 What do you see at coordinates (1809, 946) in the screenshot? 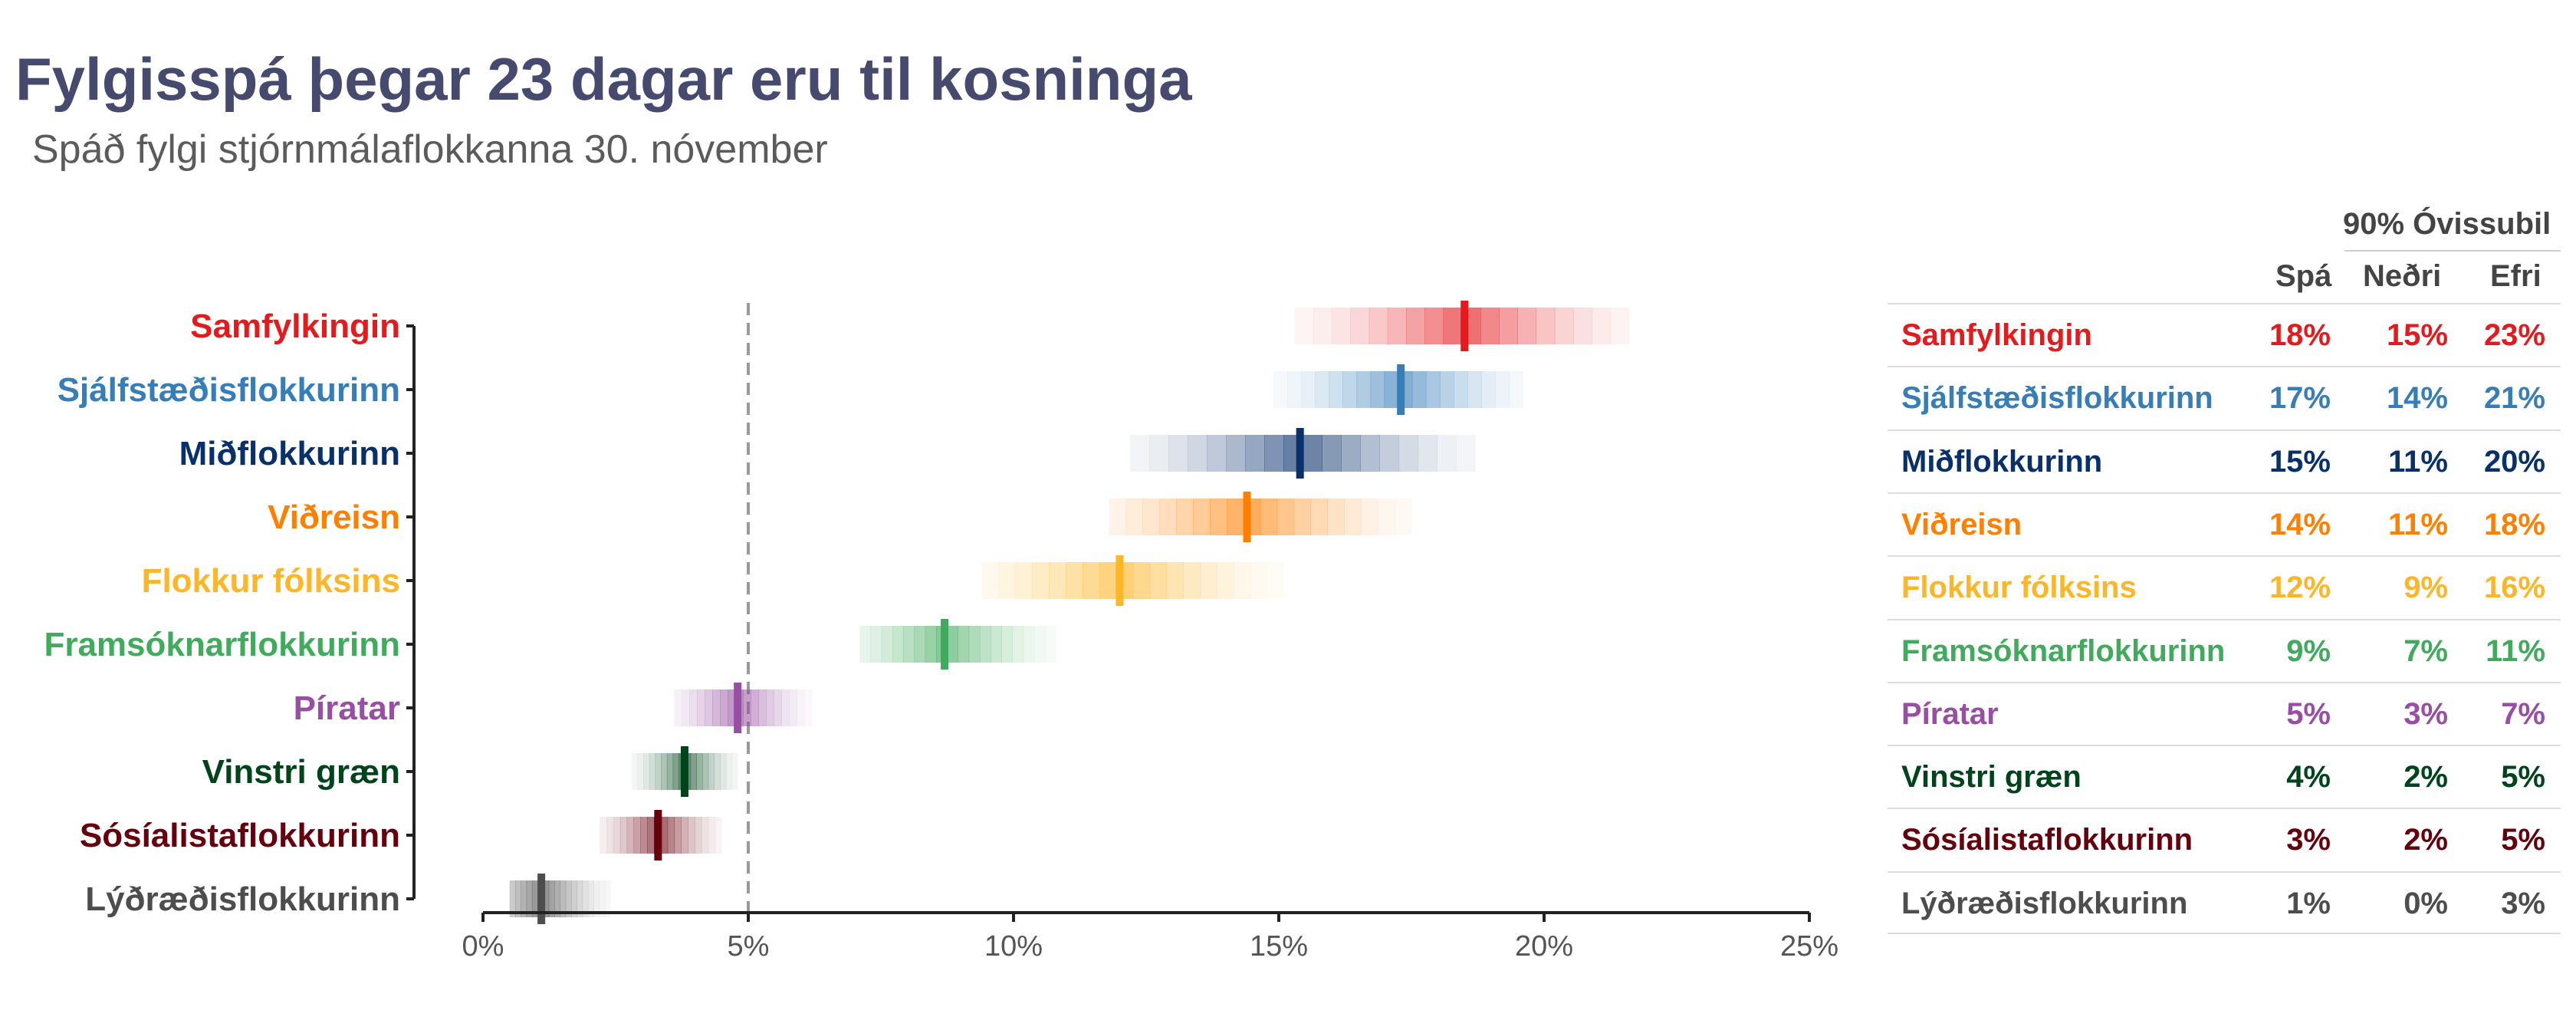
I see `x-tick-label: 25%` at bounding box center [1809, 946].